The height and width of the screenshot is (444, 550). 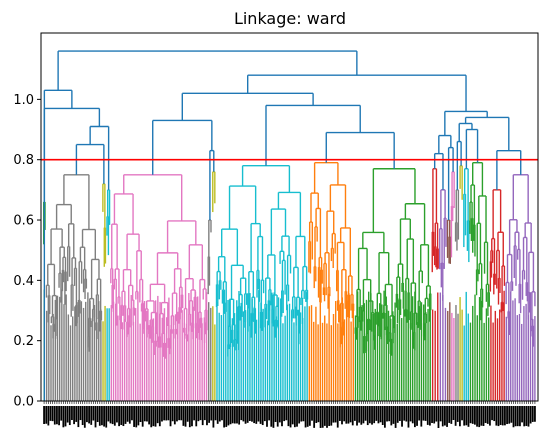 What do you see at coordinates (23, 100) in the screenshot?
I see `y-tick-label: 1.0` at bounding box center [23, 100].